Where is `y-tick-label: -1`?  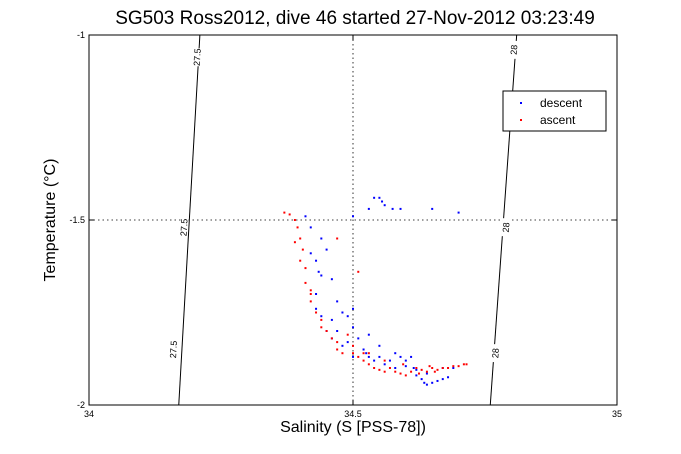
y-tick-label: -1 is located at coordinates (81, 35).